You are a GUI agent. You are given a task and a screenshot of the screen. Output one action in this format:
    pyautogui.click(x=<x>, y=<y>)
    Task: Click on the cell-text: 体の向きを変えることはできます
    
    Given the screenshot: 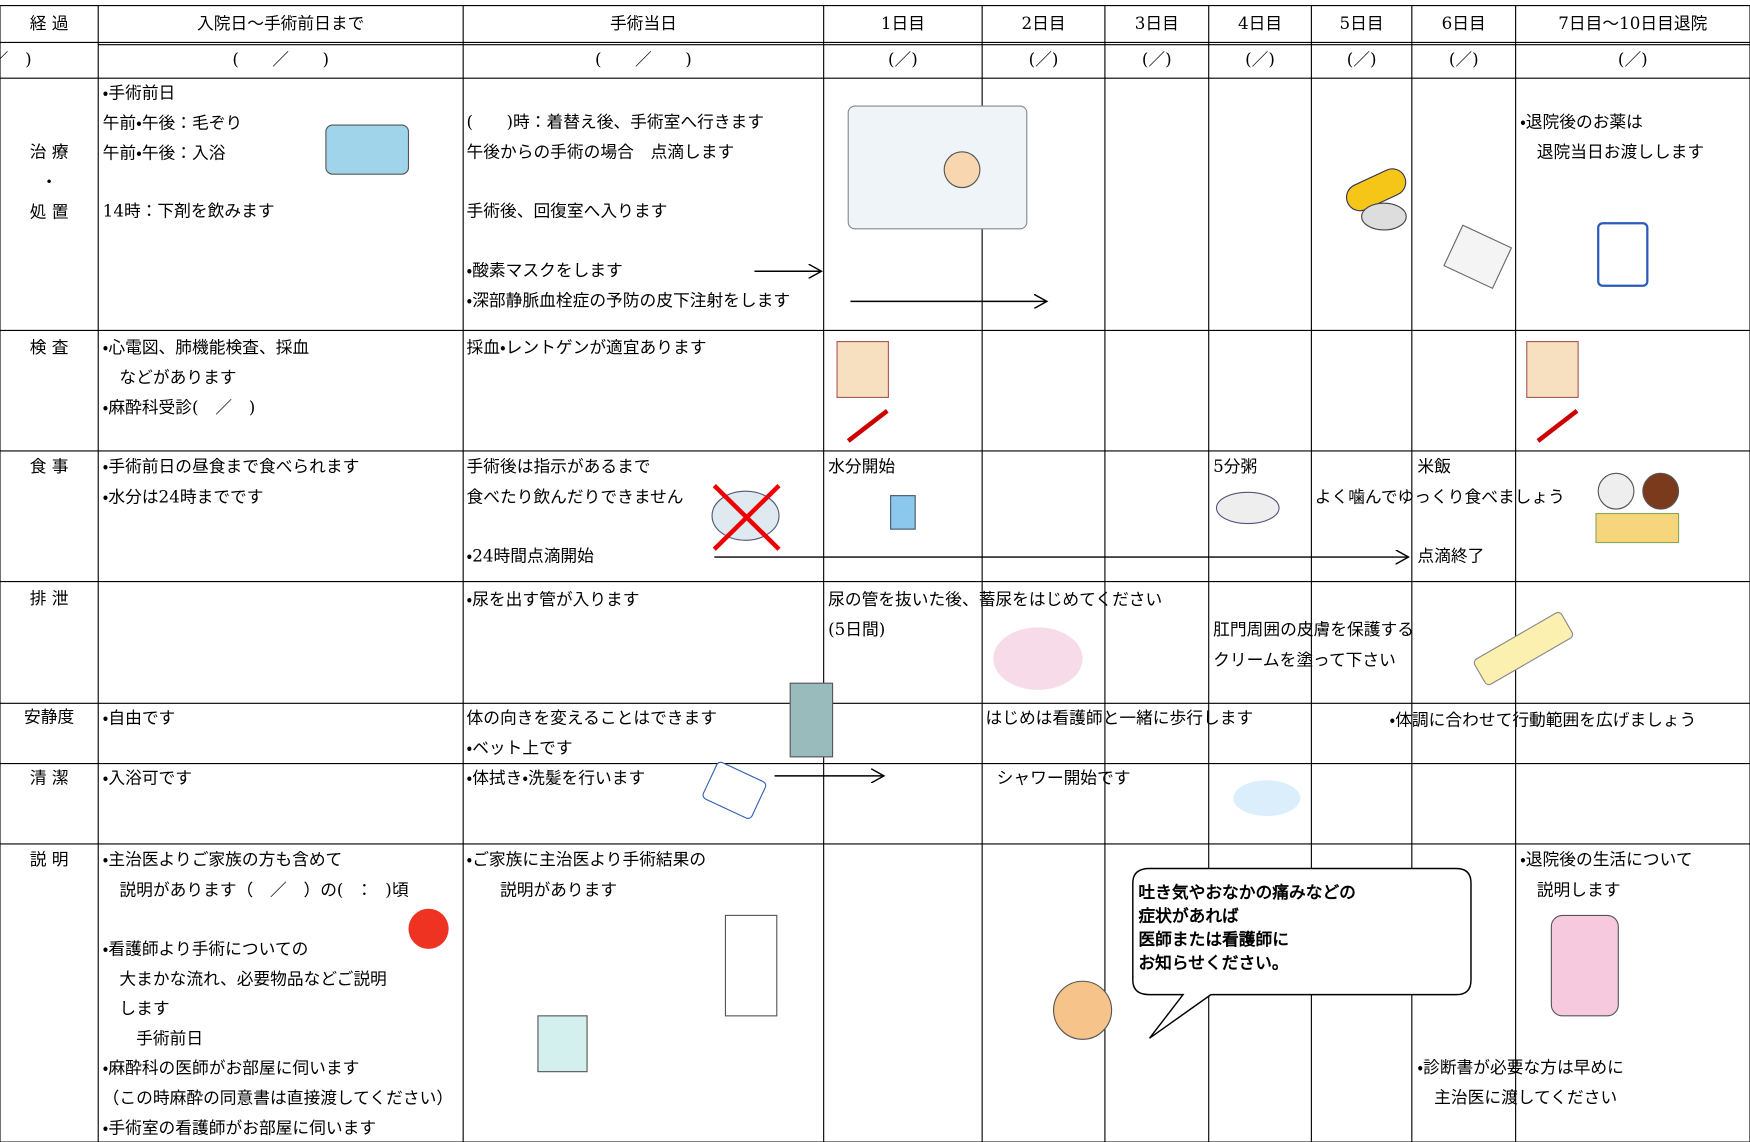 What is the action you would take?
    pyautogui.click(x=592, y=717)
    